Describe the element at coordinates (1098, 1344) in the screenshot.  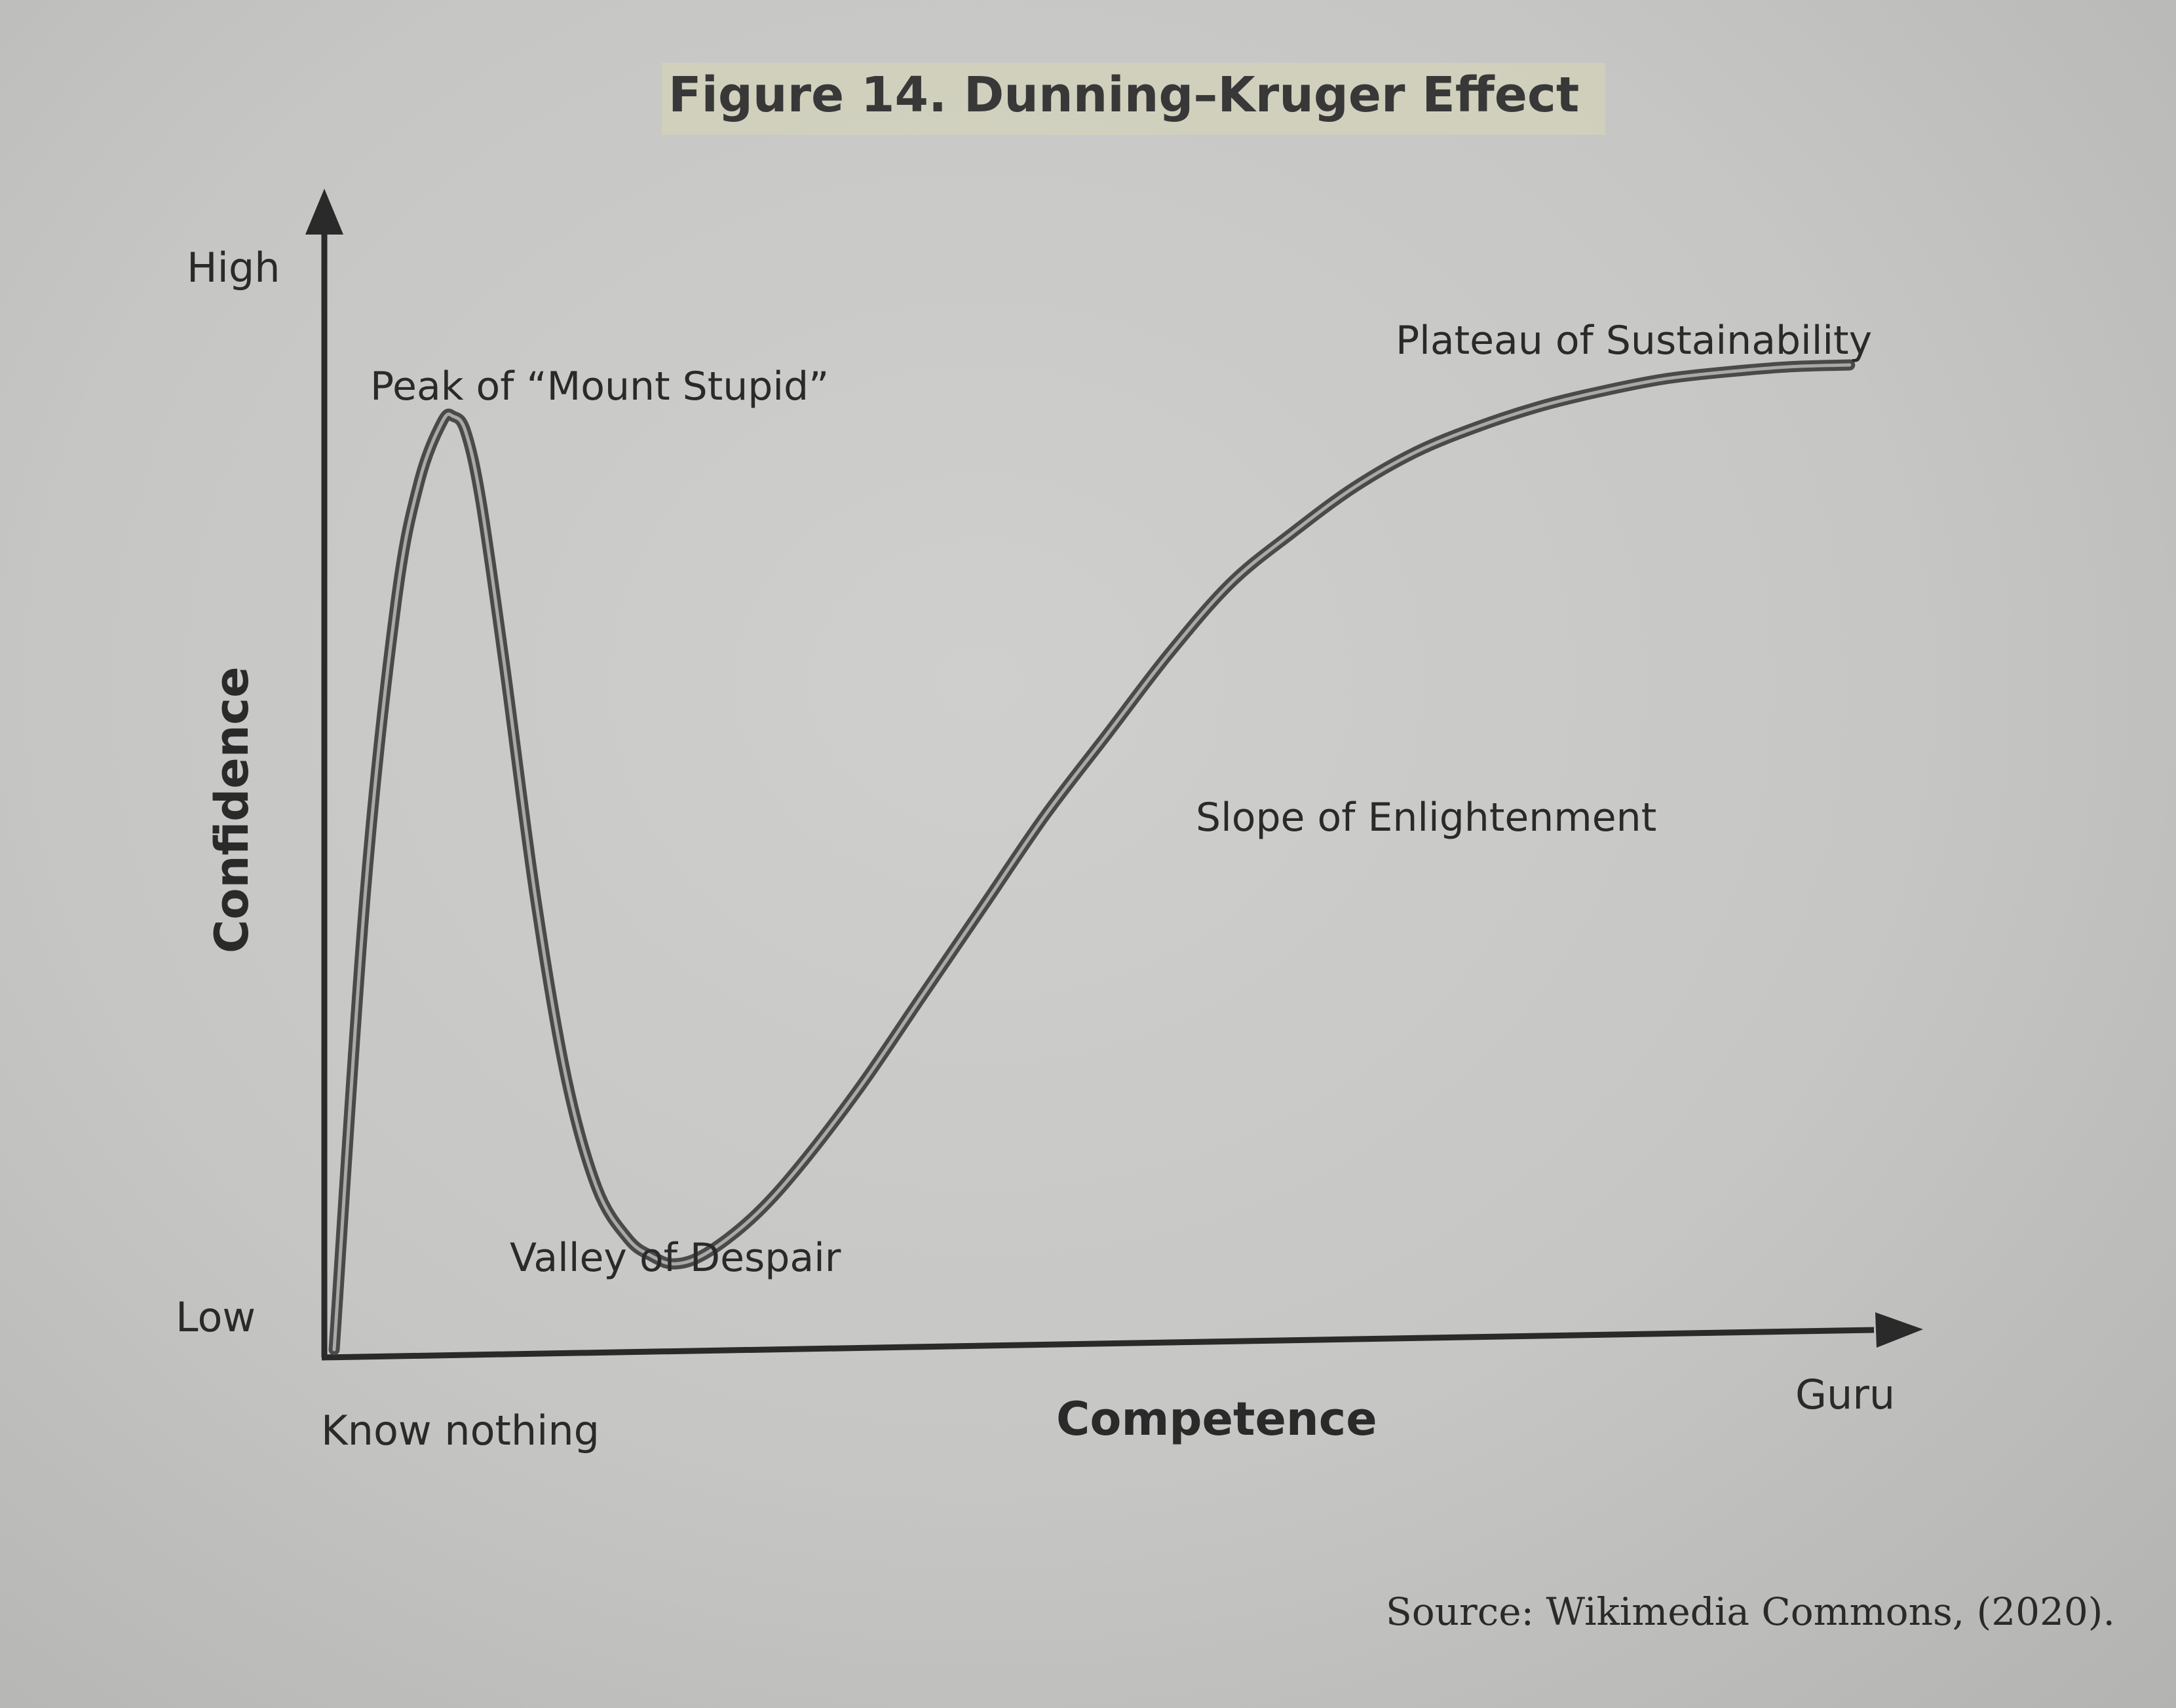
I see `x-axis-line` at that location.